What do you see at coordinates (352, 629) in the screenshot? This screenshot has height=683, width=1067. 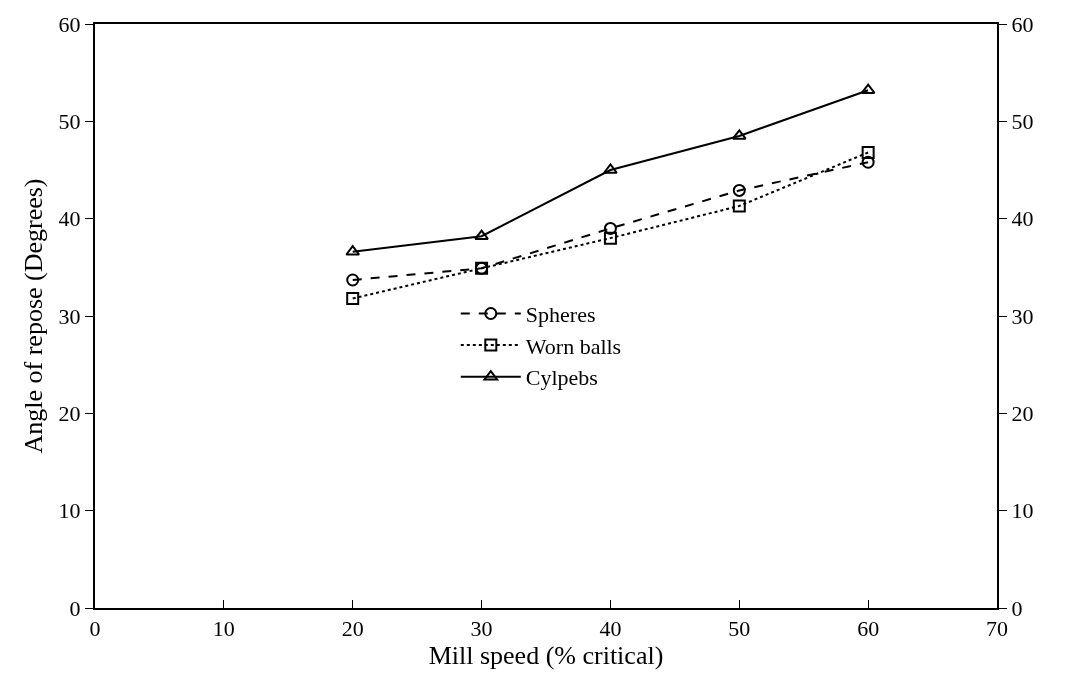 I see `x-tick-label: 20` at bounding box center [352, 629].